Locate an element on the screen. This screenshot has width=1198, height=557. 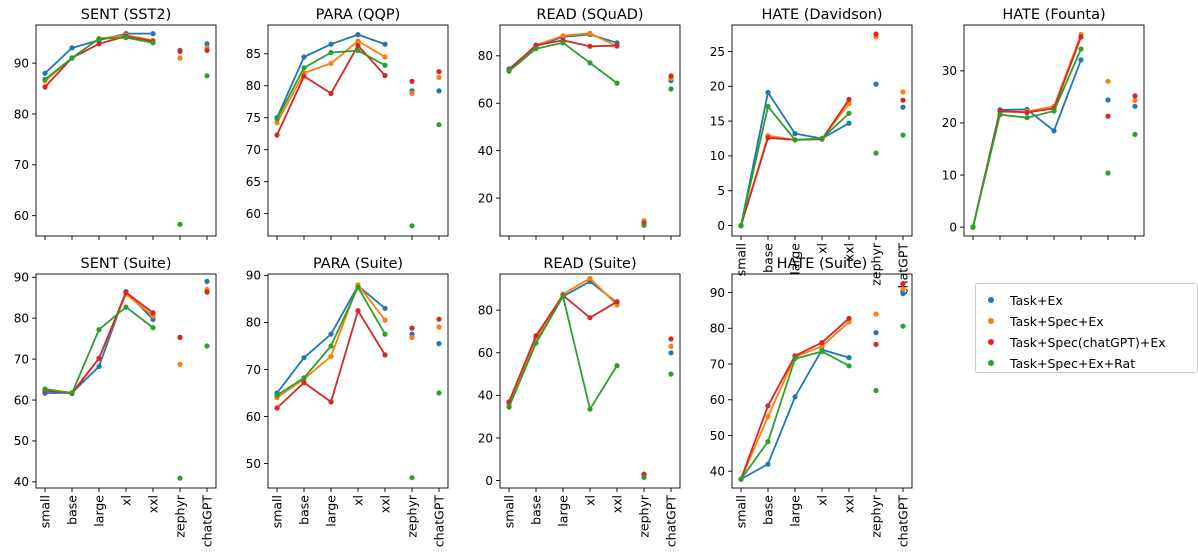
series-line-task-spec-ex is located at coordinates (1027, 131).